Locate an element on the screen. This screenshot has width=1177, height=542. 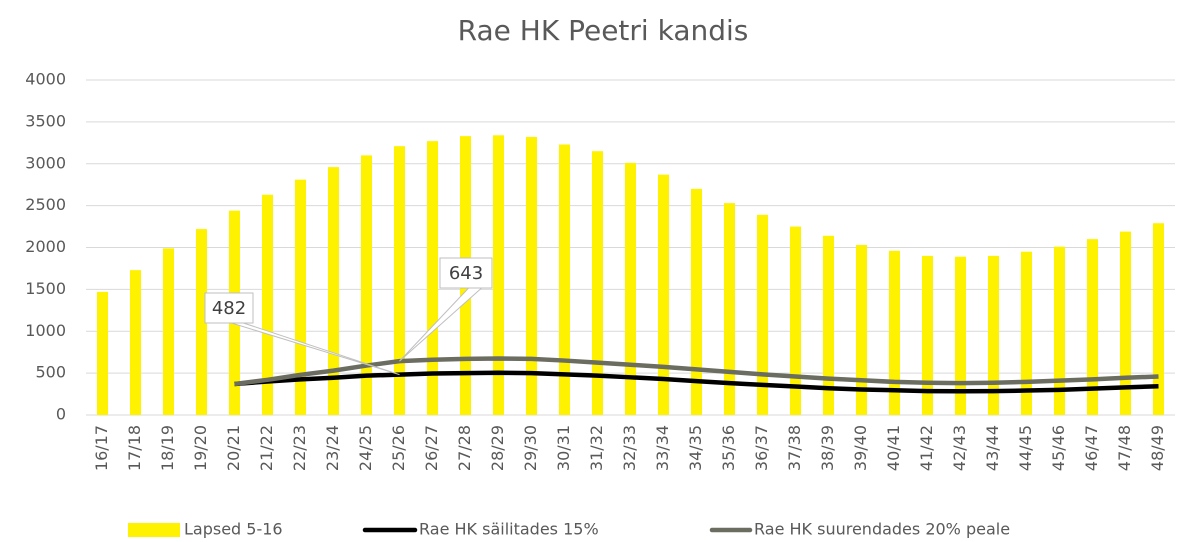
x-tick-label: 41/42 is located at coordinates (926, 448).